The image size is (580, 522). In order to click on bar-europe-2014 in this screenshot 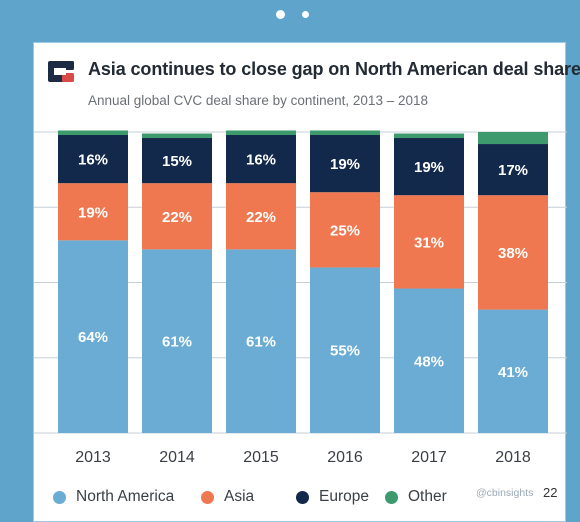, I will do `click(177, 161)`.